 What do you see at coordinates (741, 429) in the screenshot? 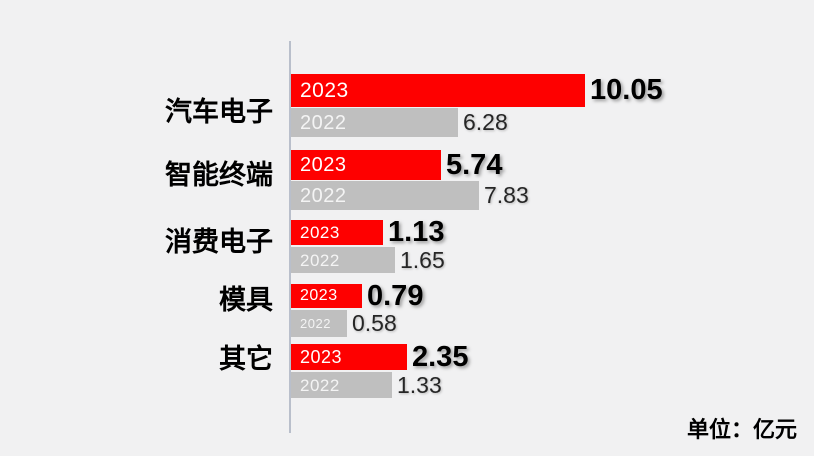
I see `unit-label: 单位：亿元` at bounding box center [741, 429].